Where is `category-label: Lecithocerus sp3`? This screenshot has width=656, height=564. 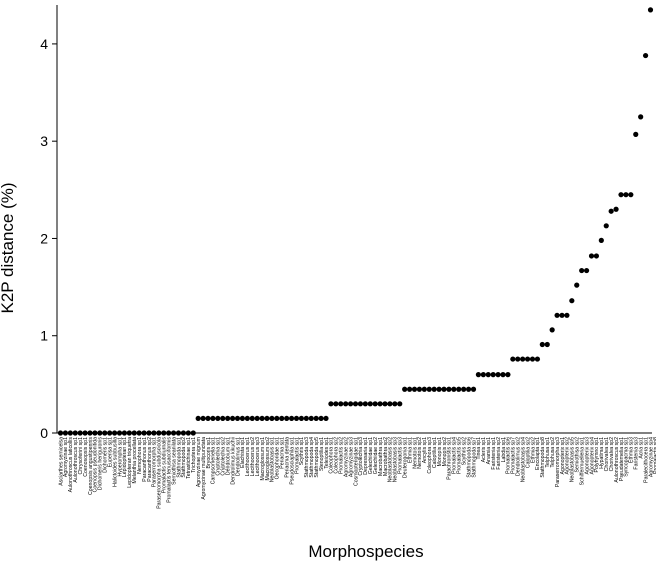 category-label: Lecithocerus sp3 is located at coordinates (258, 456).